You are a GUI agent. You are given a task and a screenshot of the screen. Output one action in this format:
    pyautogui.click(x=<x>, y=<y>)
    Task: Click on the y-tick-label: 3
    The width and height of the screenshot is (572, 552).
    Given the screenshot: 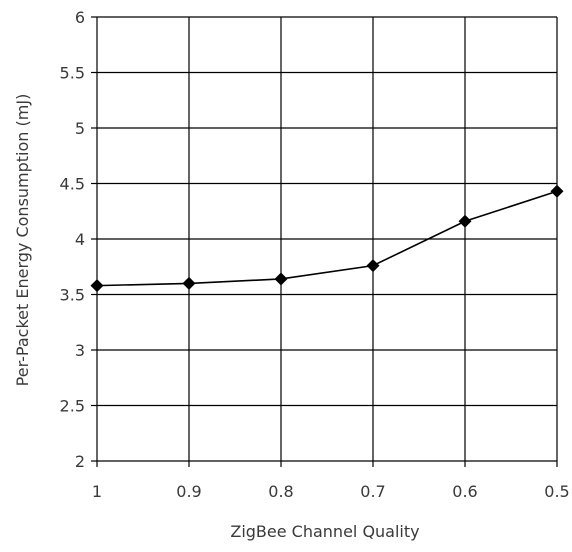 What is the action you would take?
    pyautogui.click(x=80, y=350)
    